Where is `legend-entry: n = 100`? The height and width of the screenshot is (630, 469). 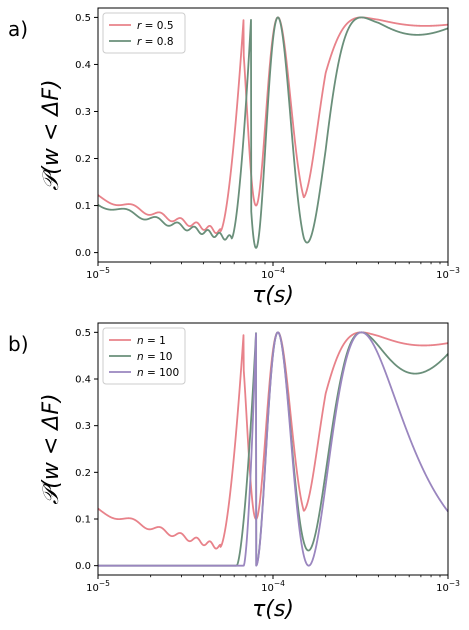 legend-entry: n = 100 is located at coordinates (158, 373).